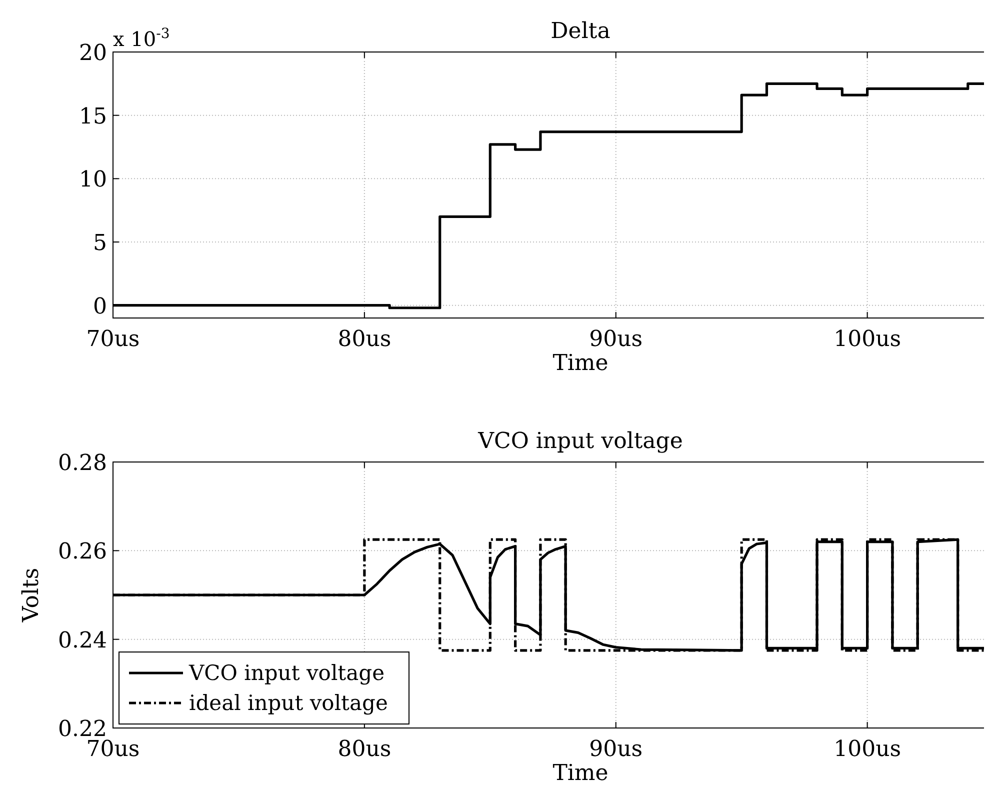  What do you see at coordinates (93, 117) in the screenshot?
I see `y-tick-label: 15` at bounding box center [93, 117].